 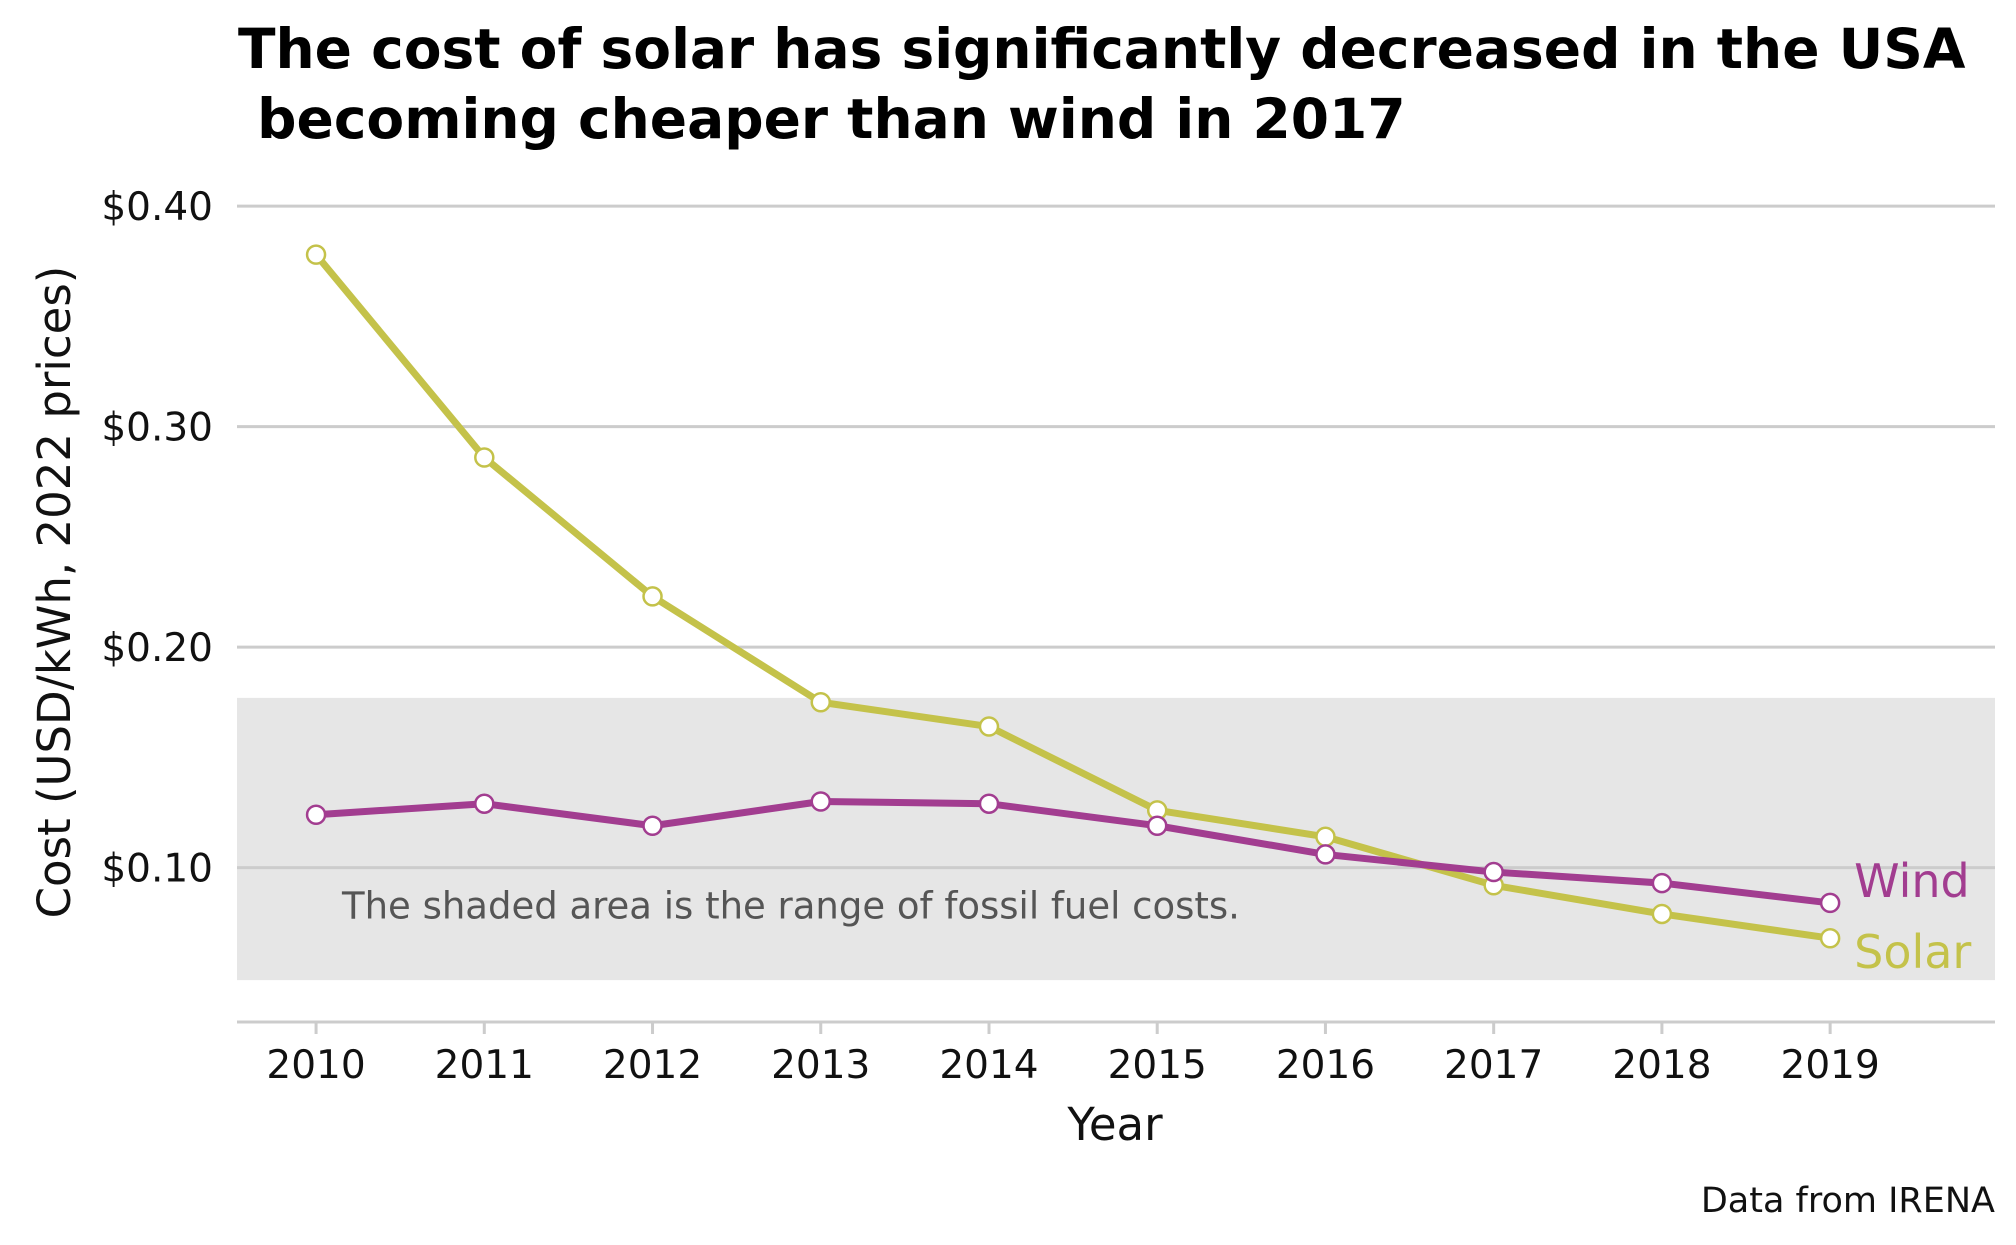 I want to click on y-axis-label: Cost (USD/kWh, 2022 prices), so click(x=54, y=592).